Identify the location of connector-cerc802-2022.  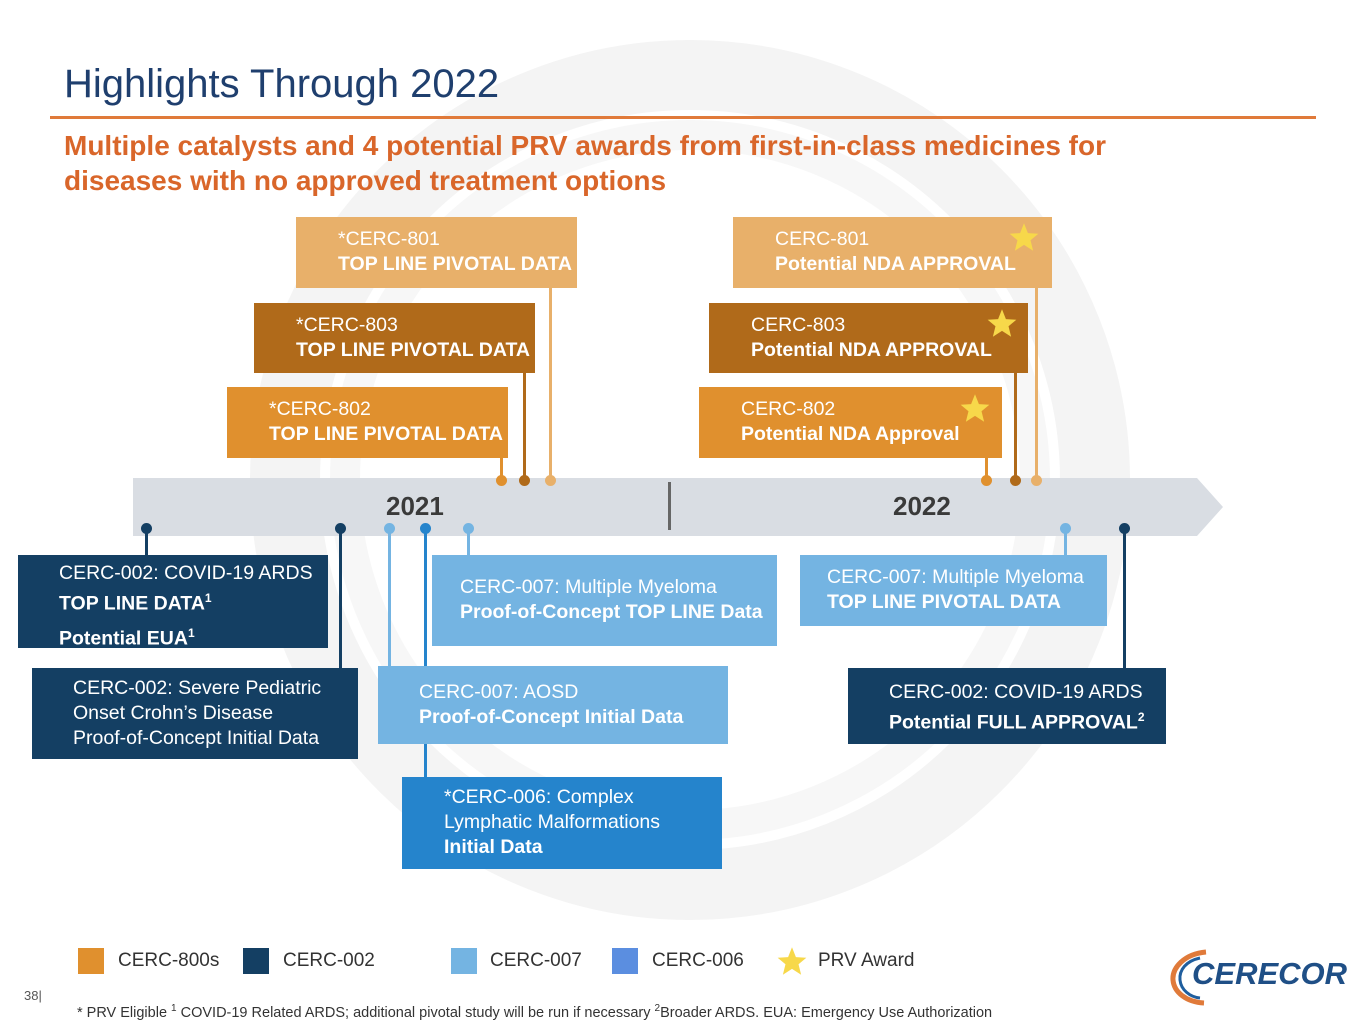
(986, 469).